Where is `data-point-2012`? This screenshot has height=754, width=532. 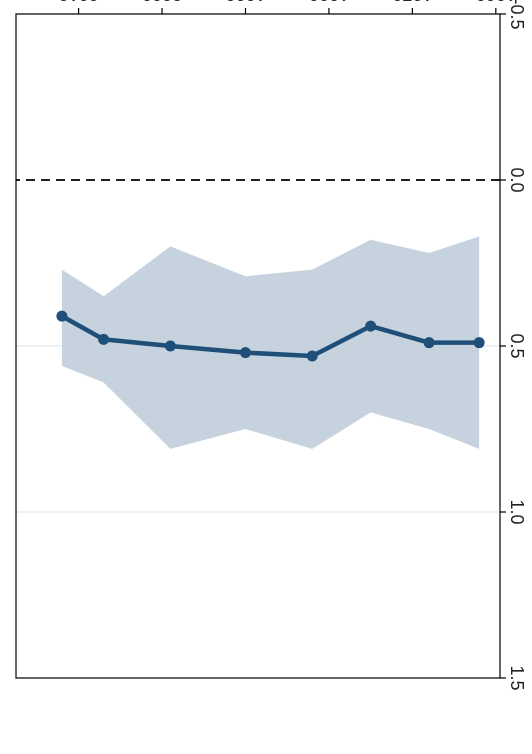
data-point-2012 is located at coordinates (62, 316).